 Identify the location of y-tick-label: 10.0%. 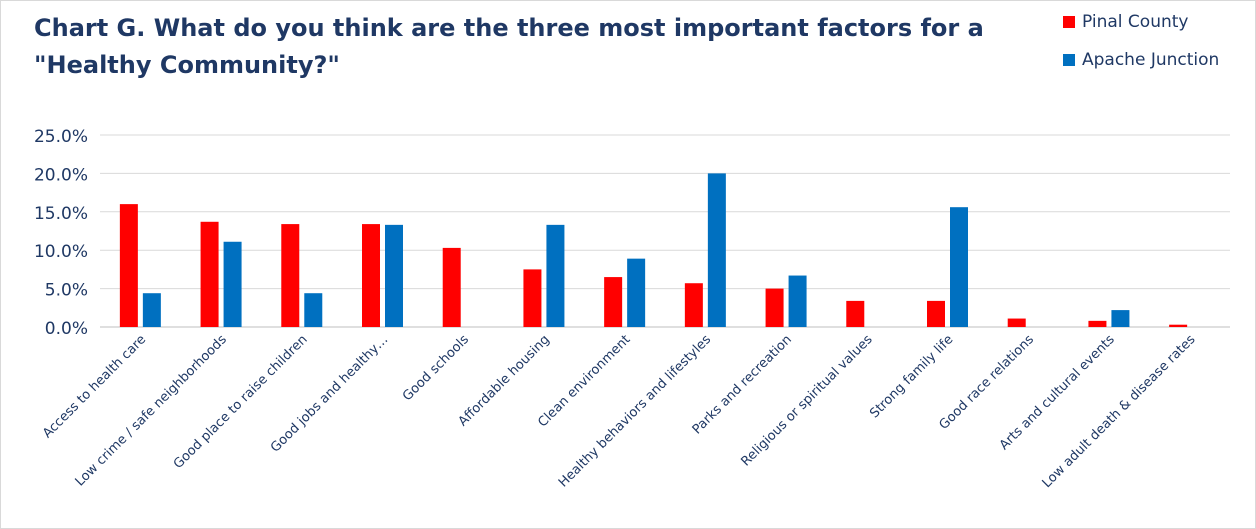
(61, 252).